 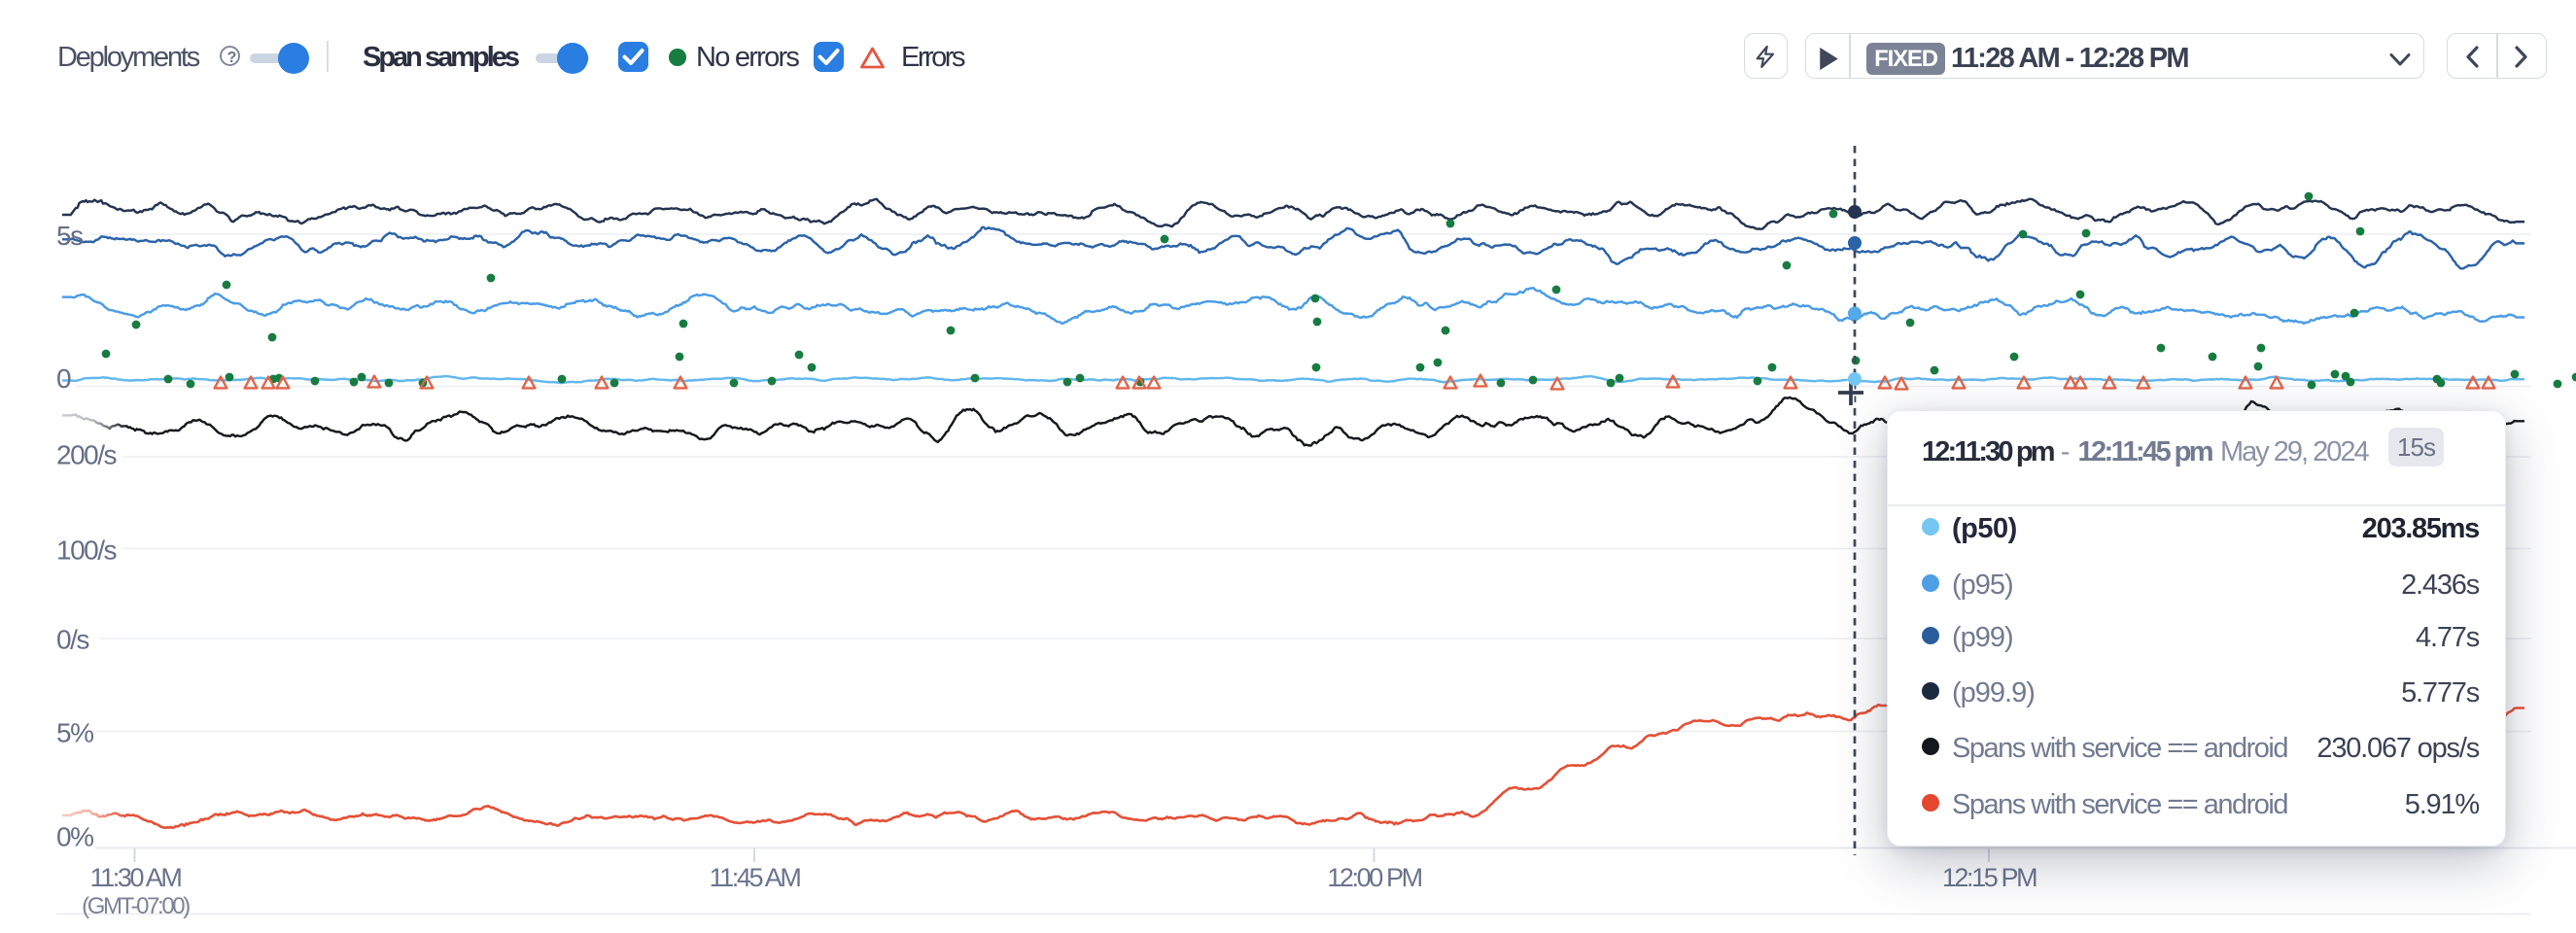 I want to click on svg-text: 0%, so click(x=74, y=837).